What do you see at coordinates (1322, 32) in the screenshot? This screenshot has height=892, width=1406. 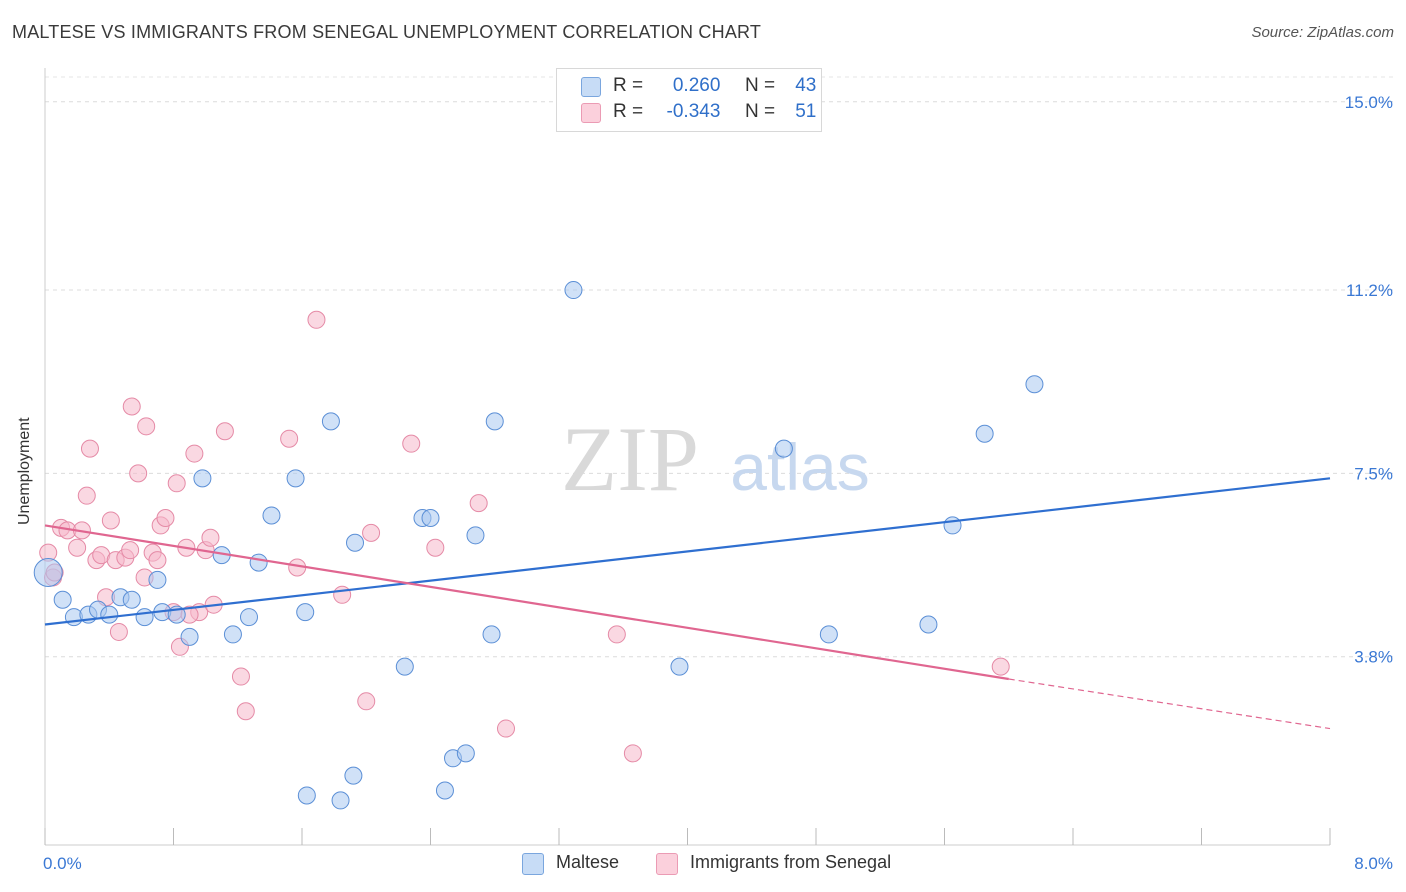 I see `source-label: Source: ZipAtlas.com` at bounding box center [1322, 32].